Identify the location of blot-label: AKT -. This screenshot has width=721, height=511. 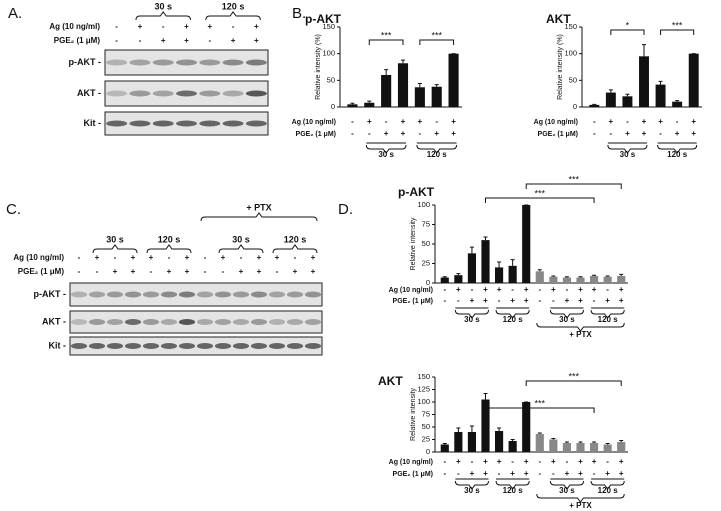
(54, 321).